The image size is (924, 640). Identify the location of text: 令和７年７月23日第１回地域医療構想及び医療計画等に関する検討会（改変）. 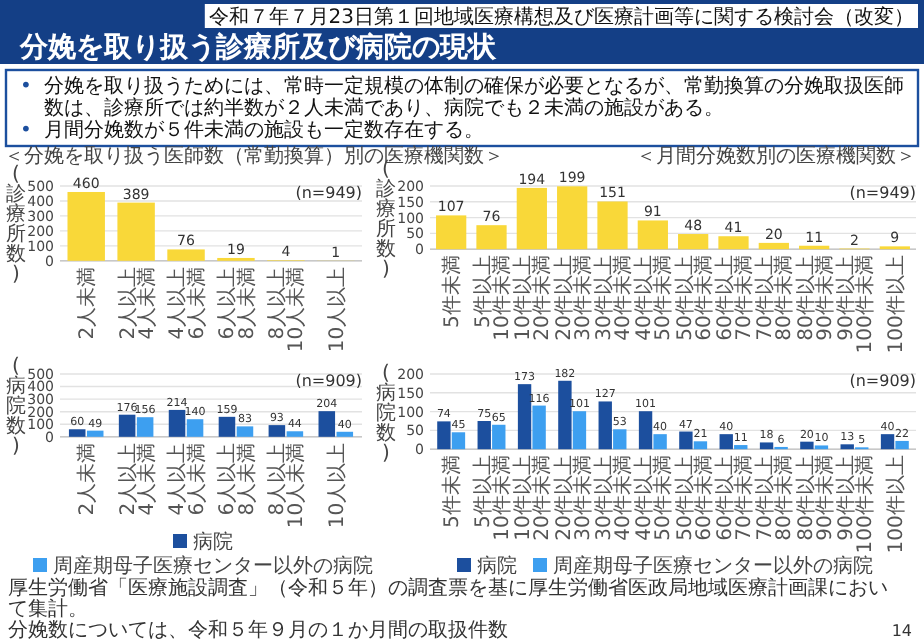
(561, 17).